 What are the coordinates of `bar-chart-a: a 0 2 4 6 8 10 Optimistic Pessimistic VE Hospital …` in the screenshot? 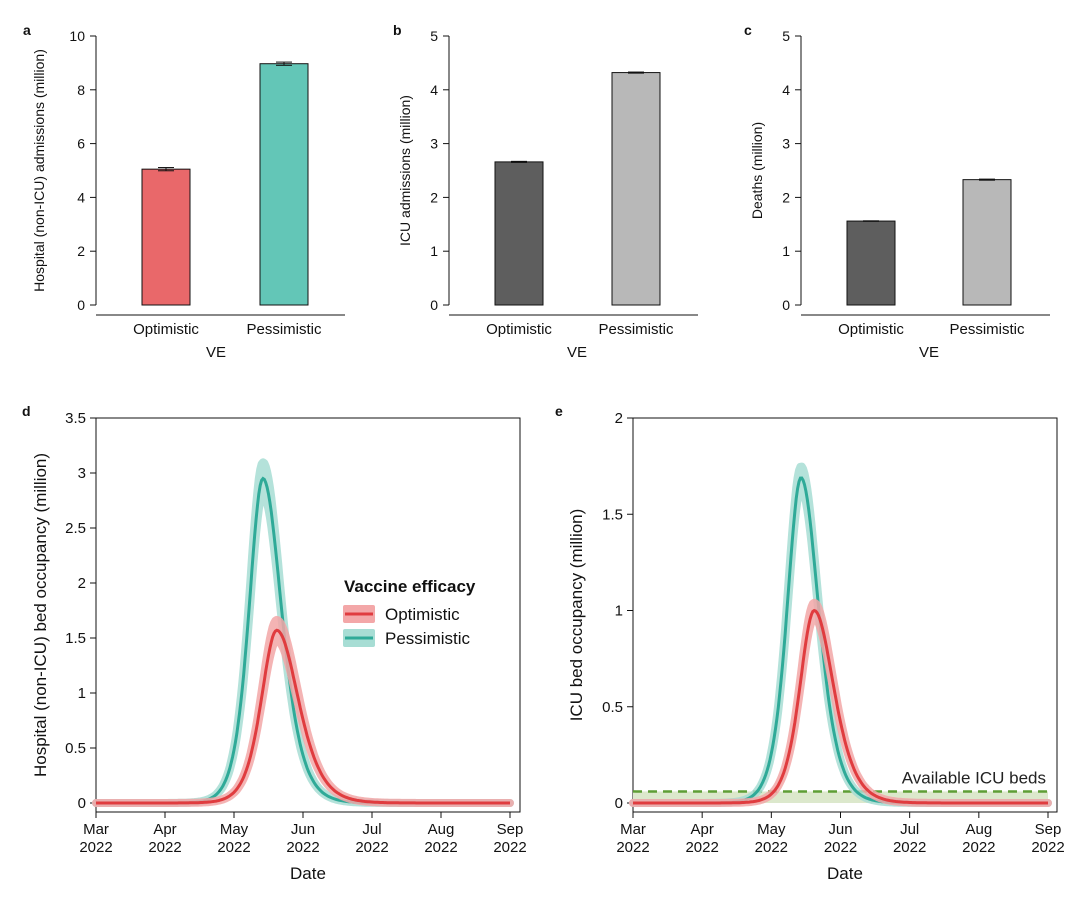 It's located at (184, 191).